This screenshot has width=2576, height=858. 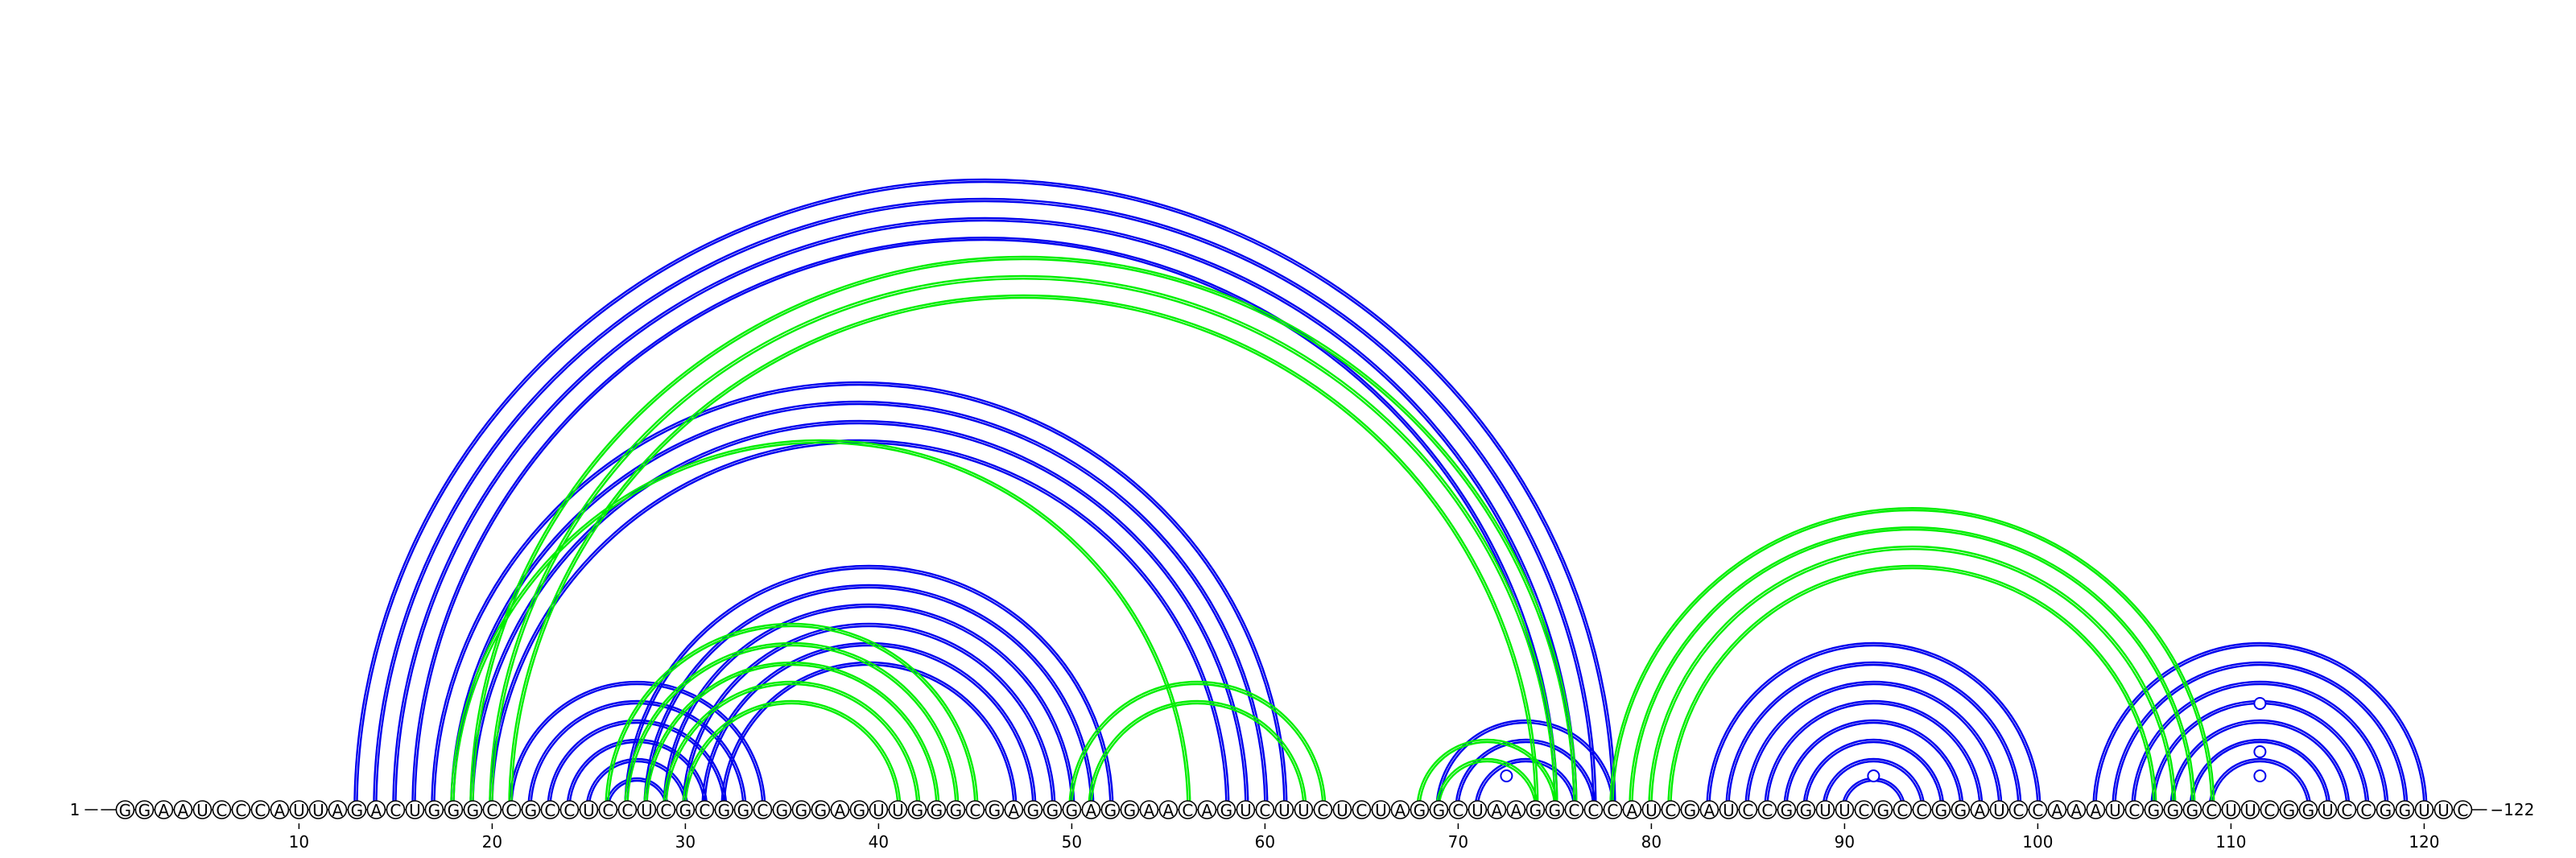 I want to click on end-label: −122, so click(x=2512, y=809).